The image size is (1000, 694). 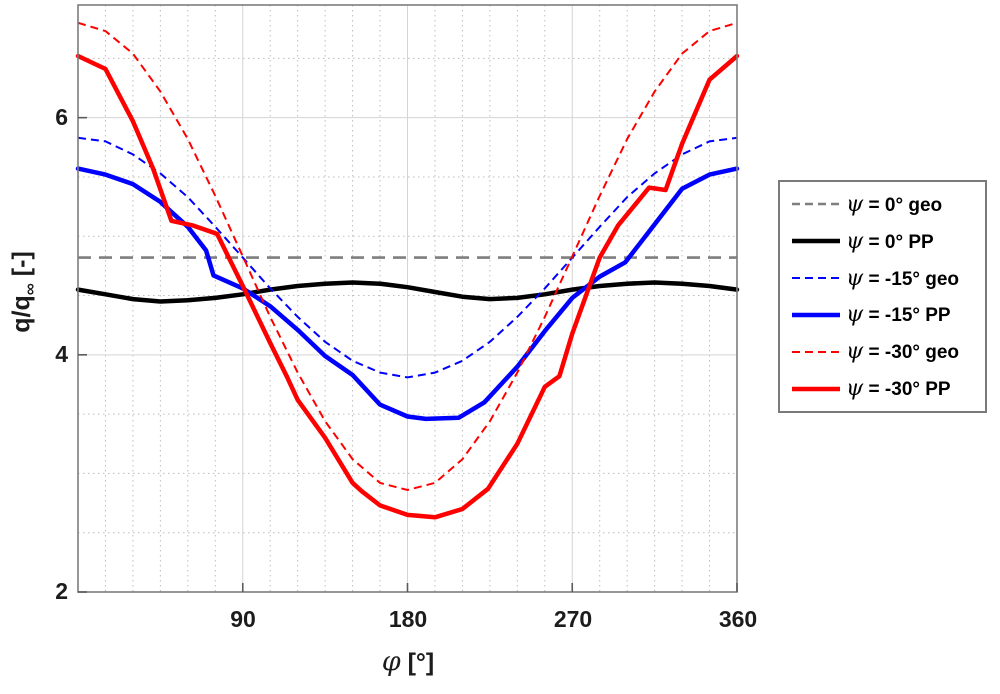 What do you see at coordinates (408, 662) in the screenshot?
I see `x-axis-label: φ [°]` at bounding box center [408, 662].